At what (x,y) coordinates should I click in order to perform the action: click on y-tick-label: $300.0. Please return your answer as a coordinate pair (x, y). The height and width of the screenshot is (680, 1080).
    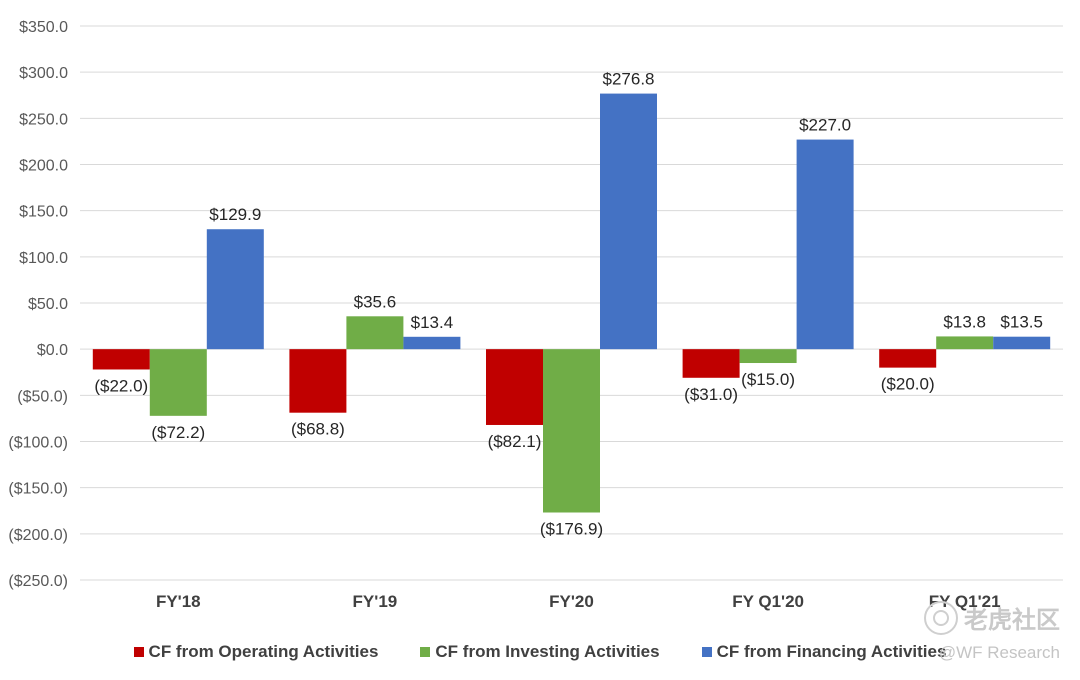
    Looking at the image, I should click on (43, 73).